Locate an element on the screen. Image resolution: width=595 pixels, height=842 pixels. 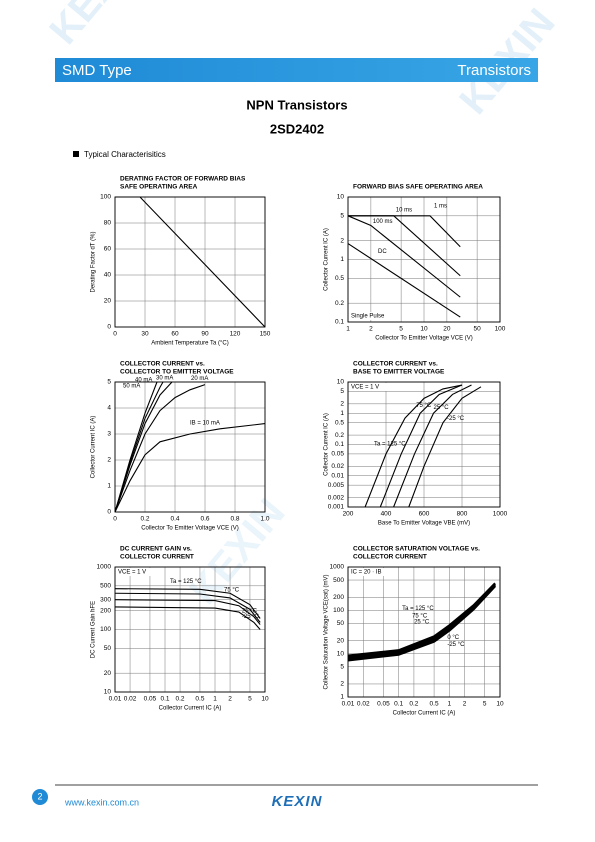
x-tick-label: 30 is located at coordinates (145, 334).